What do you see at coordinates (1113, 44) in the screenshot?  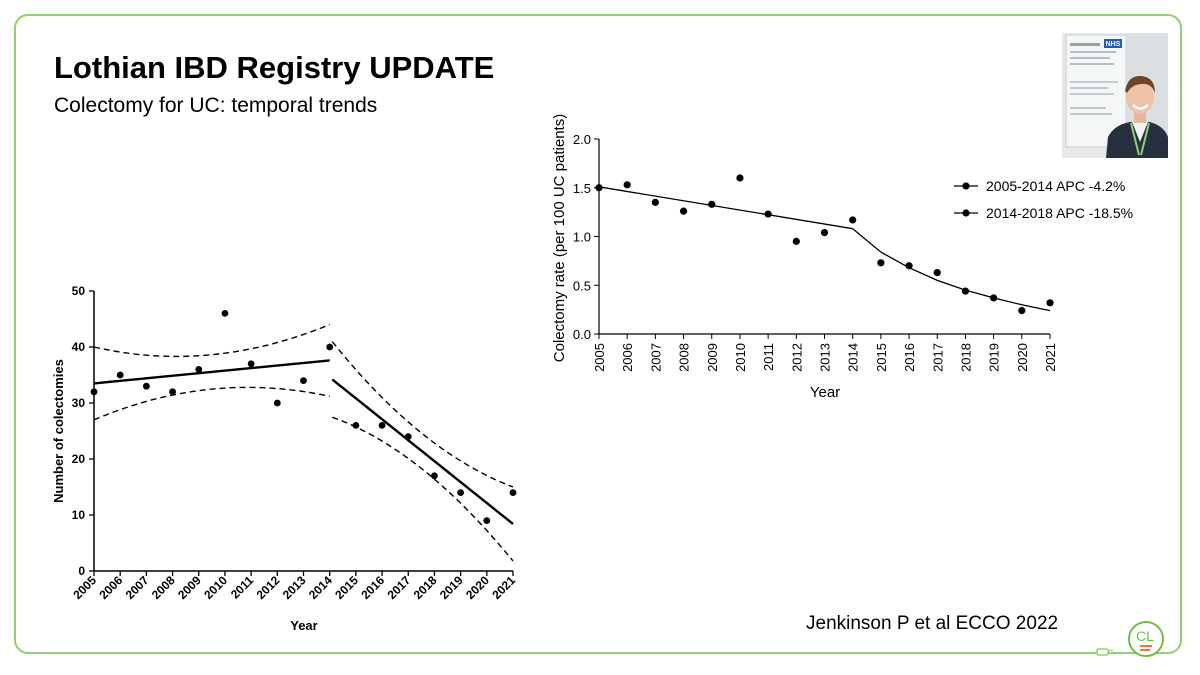 I see `photo-sign-text: NHS` at bounding box center [1113, 44].